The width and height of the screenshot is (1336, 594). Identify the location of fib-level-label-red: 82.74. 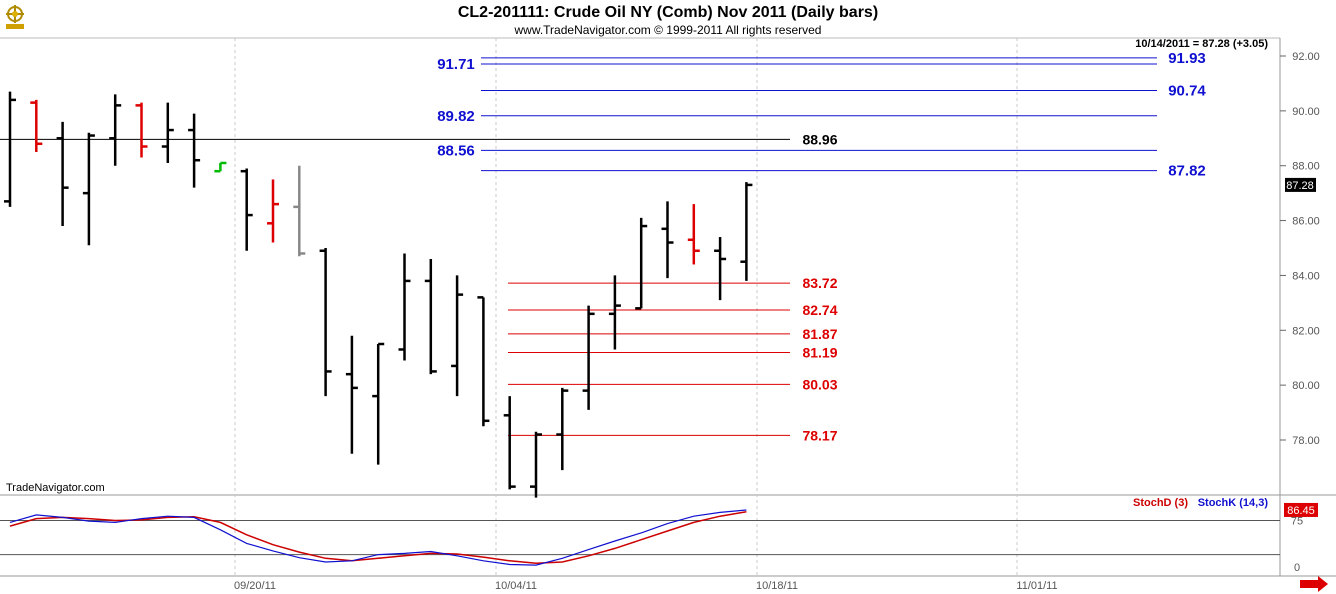
(819, 310).